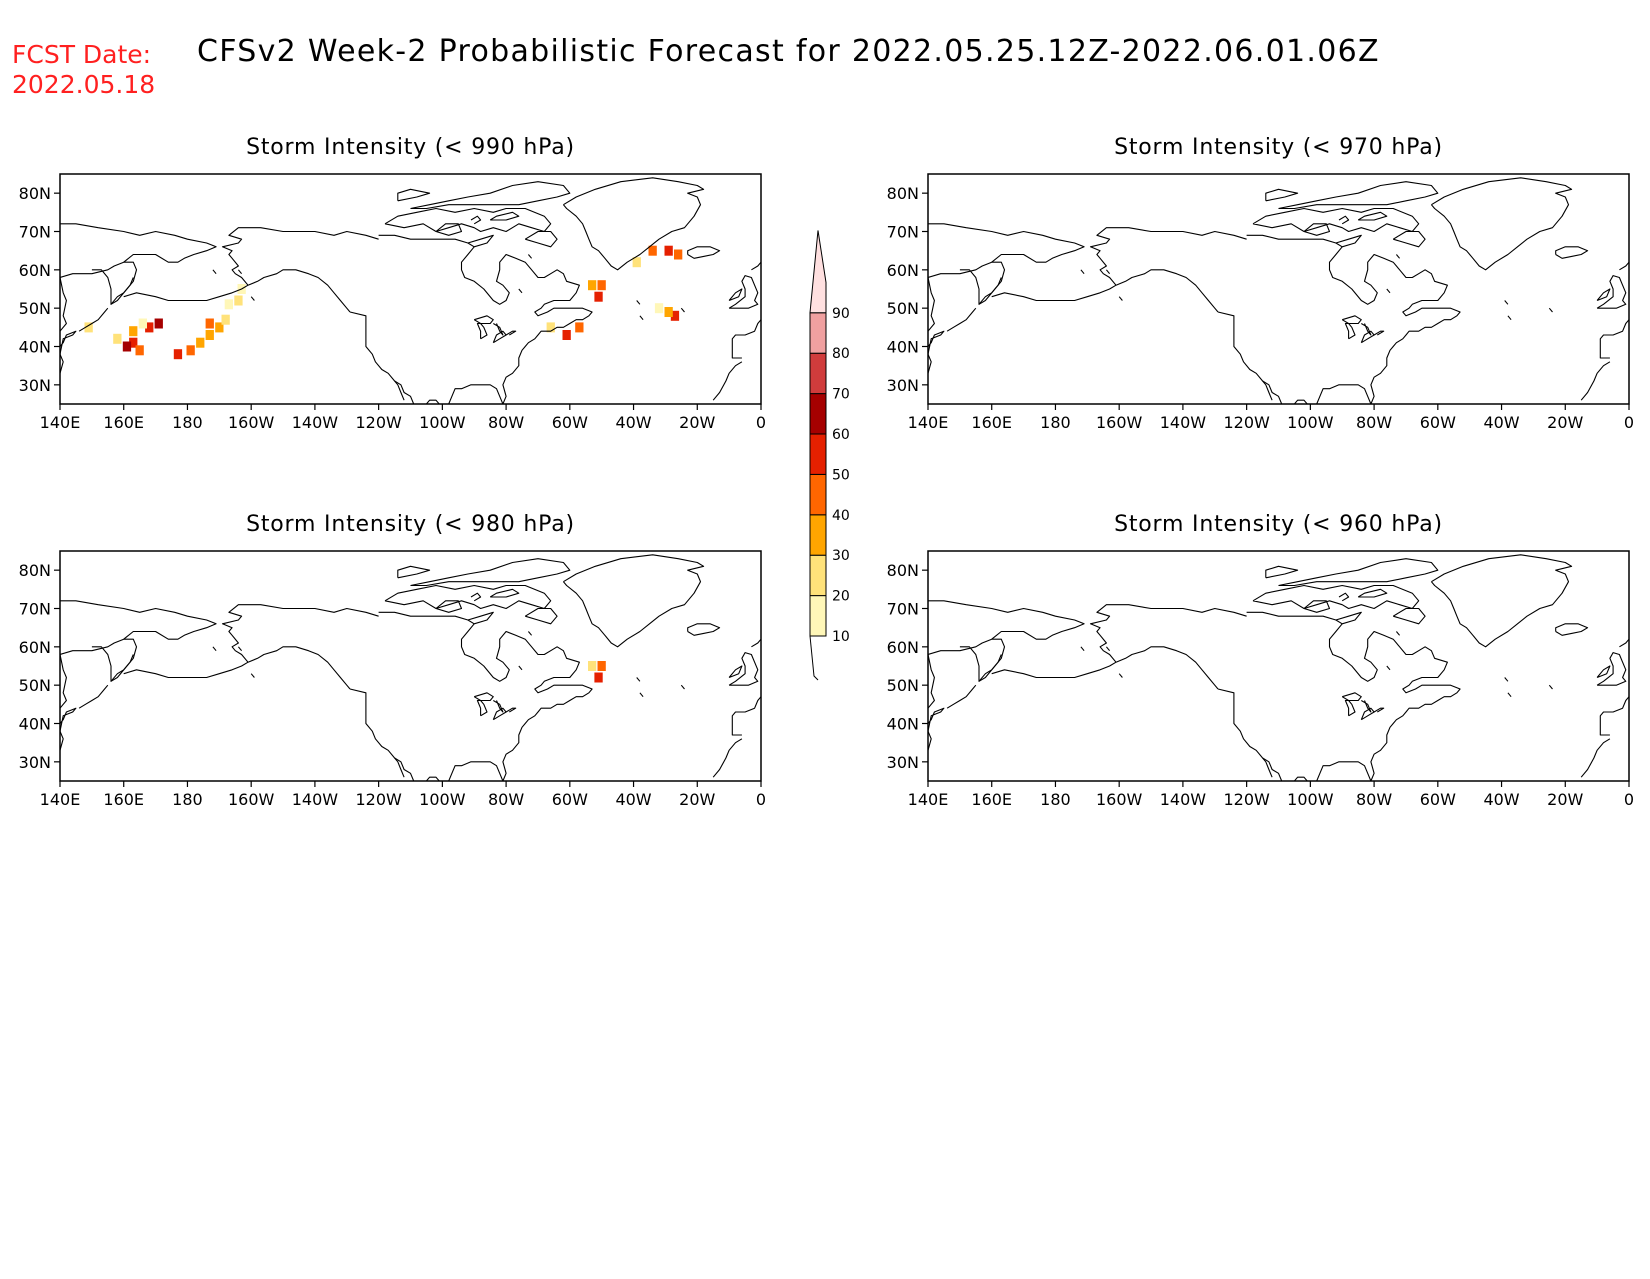  Describe the element at coordinates (1629, 799) in the screenshot. I see `lon-tick-label: 0` at that location.